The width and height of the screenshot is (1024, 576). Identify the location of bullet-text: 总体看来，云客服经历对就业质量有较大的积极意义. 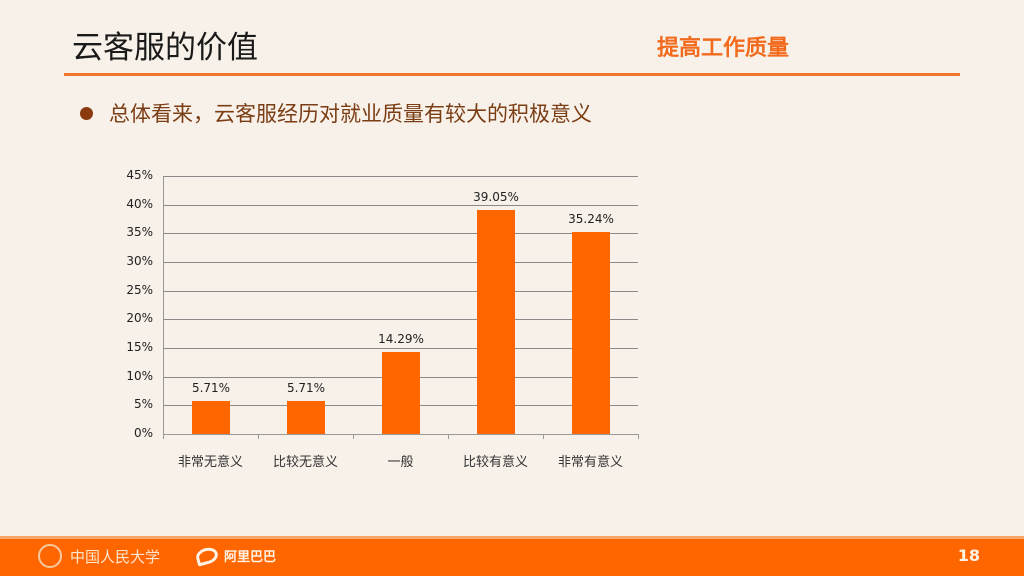
(350, 114).